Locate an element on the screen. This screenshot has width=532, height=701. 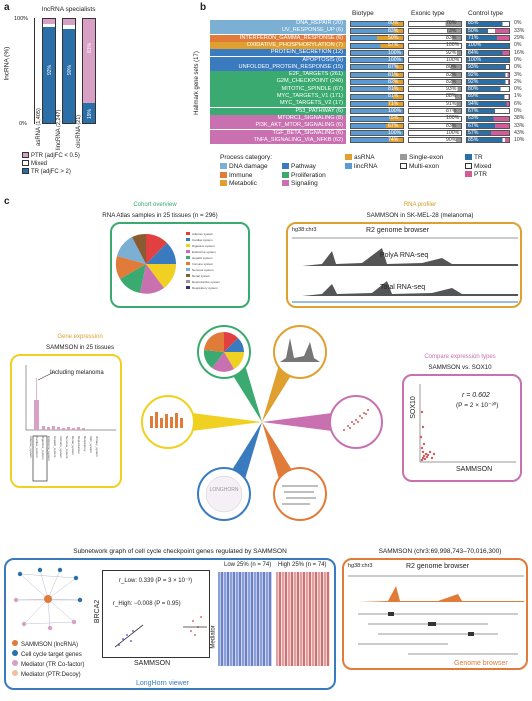
profiler-tracks is located at coordinates (405, 270).